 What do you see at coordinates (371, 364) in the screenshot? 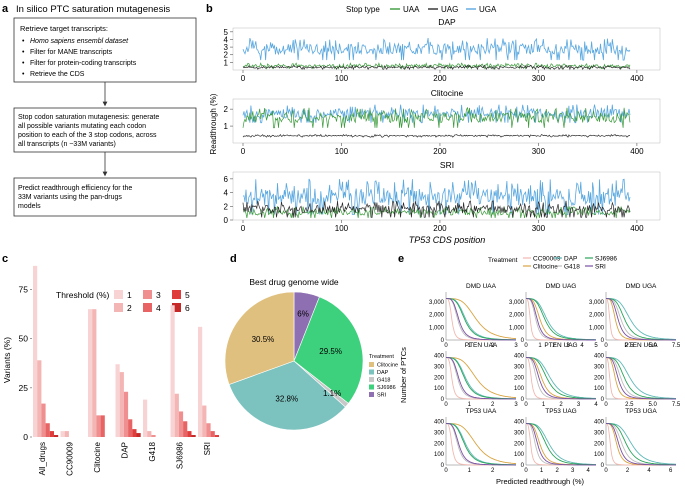
I see `legend-swatch-clitocine` at bounding box center [371, 364].